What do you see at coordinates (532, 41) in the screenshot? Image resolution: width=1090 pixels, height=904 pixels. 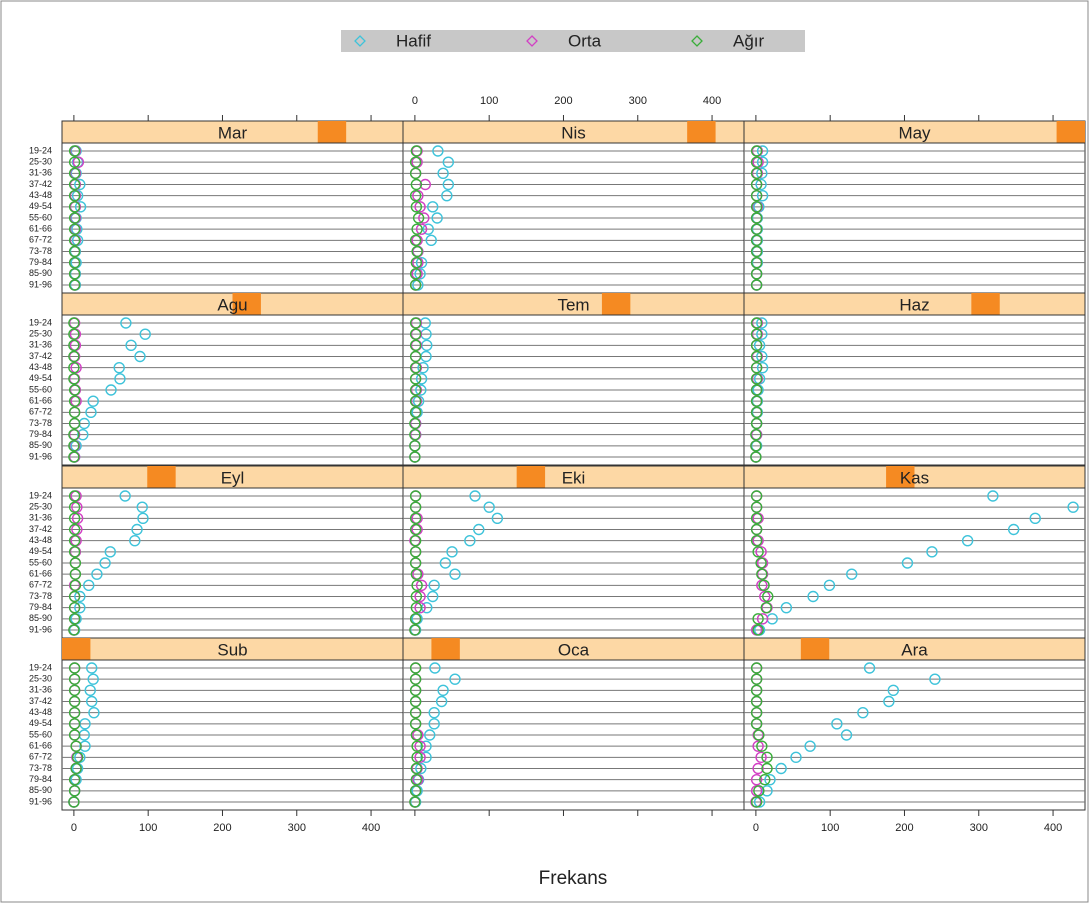 I see `legend-marker` at bounding box center [532, 41].